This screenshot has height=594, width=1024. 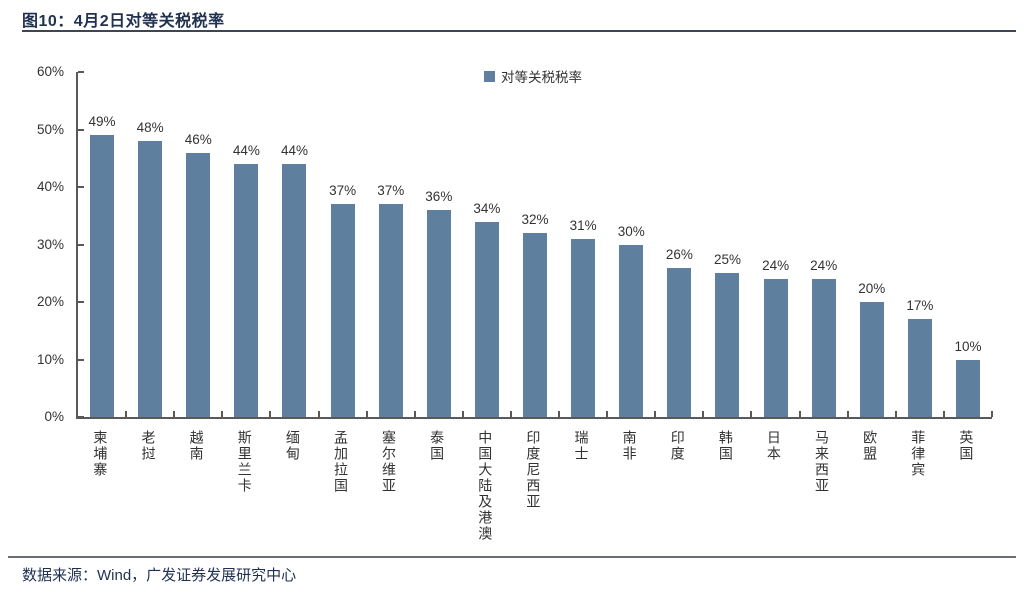 I want to click on category-label: 塞尔维亚, so click(x=389, y=462).